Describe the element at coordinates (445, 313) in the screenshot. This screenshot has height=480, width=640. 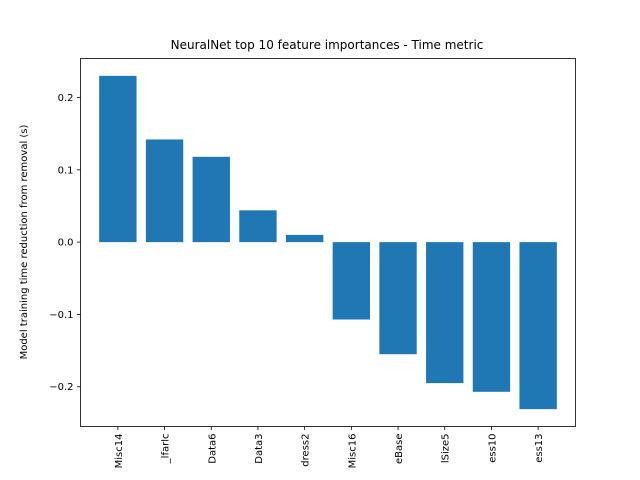
I see `bar-lSize5` at that location.